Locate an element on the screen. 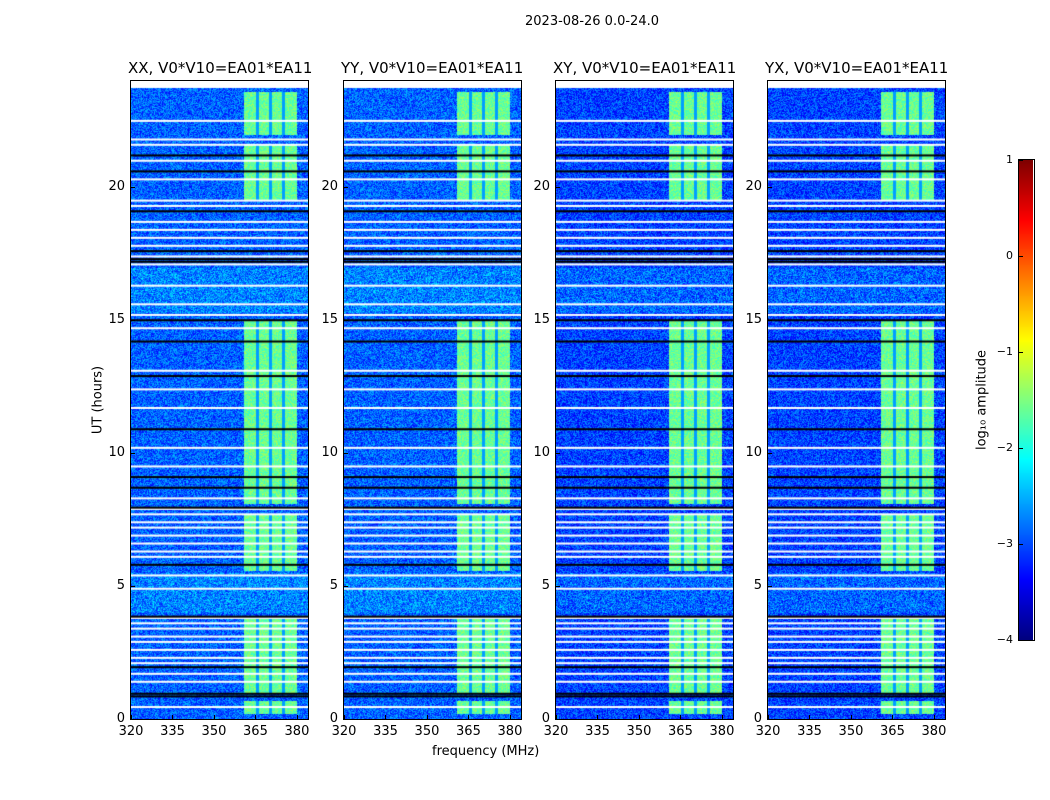  colorbar is located at coordinates (1026, 400).